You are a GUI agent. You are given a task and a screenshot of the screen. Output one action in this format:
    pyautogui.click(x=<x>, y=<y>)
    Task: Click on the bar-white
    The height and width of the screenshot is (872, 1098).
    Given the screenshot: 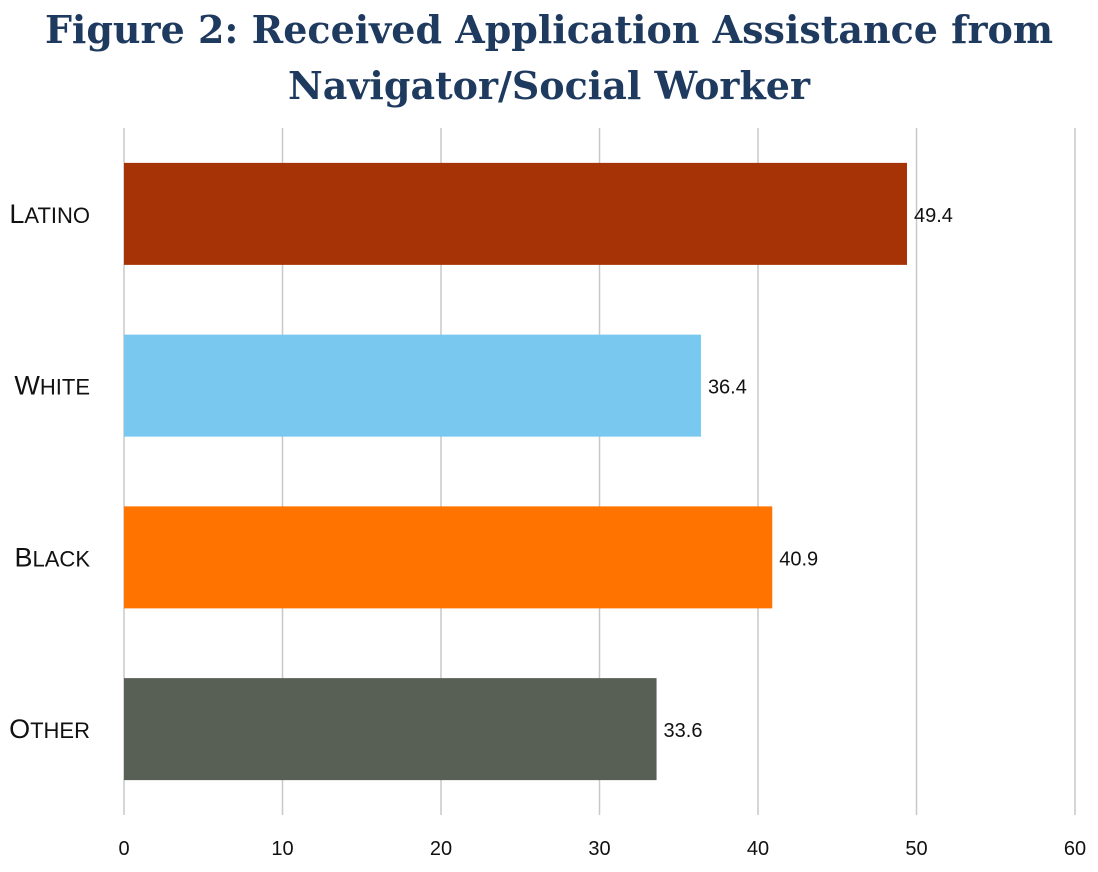 What is the action you would take?
    pyautogui.click(x=412, y=385)
    